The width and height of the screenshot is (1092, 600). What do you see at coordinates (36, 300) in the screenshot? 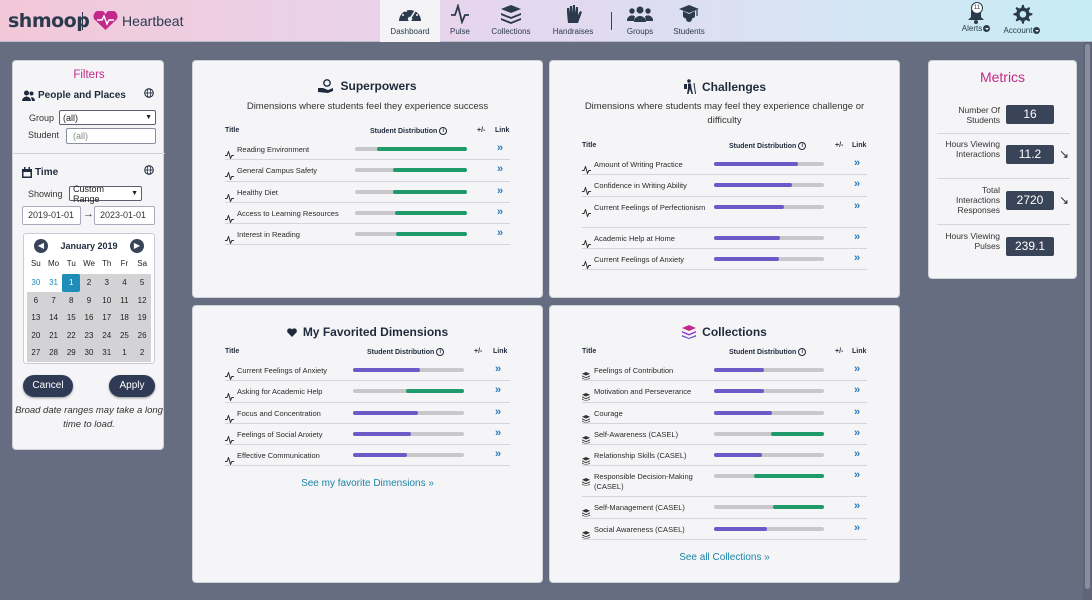
I see `calendar-day: 6` at bounding box center [36, 300].